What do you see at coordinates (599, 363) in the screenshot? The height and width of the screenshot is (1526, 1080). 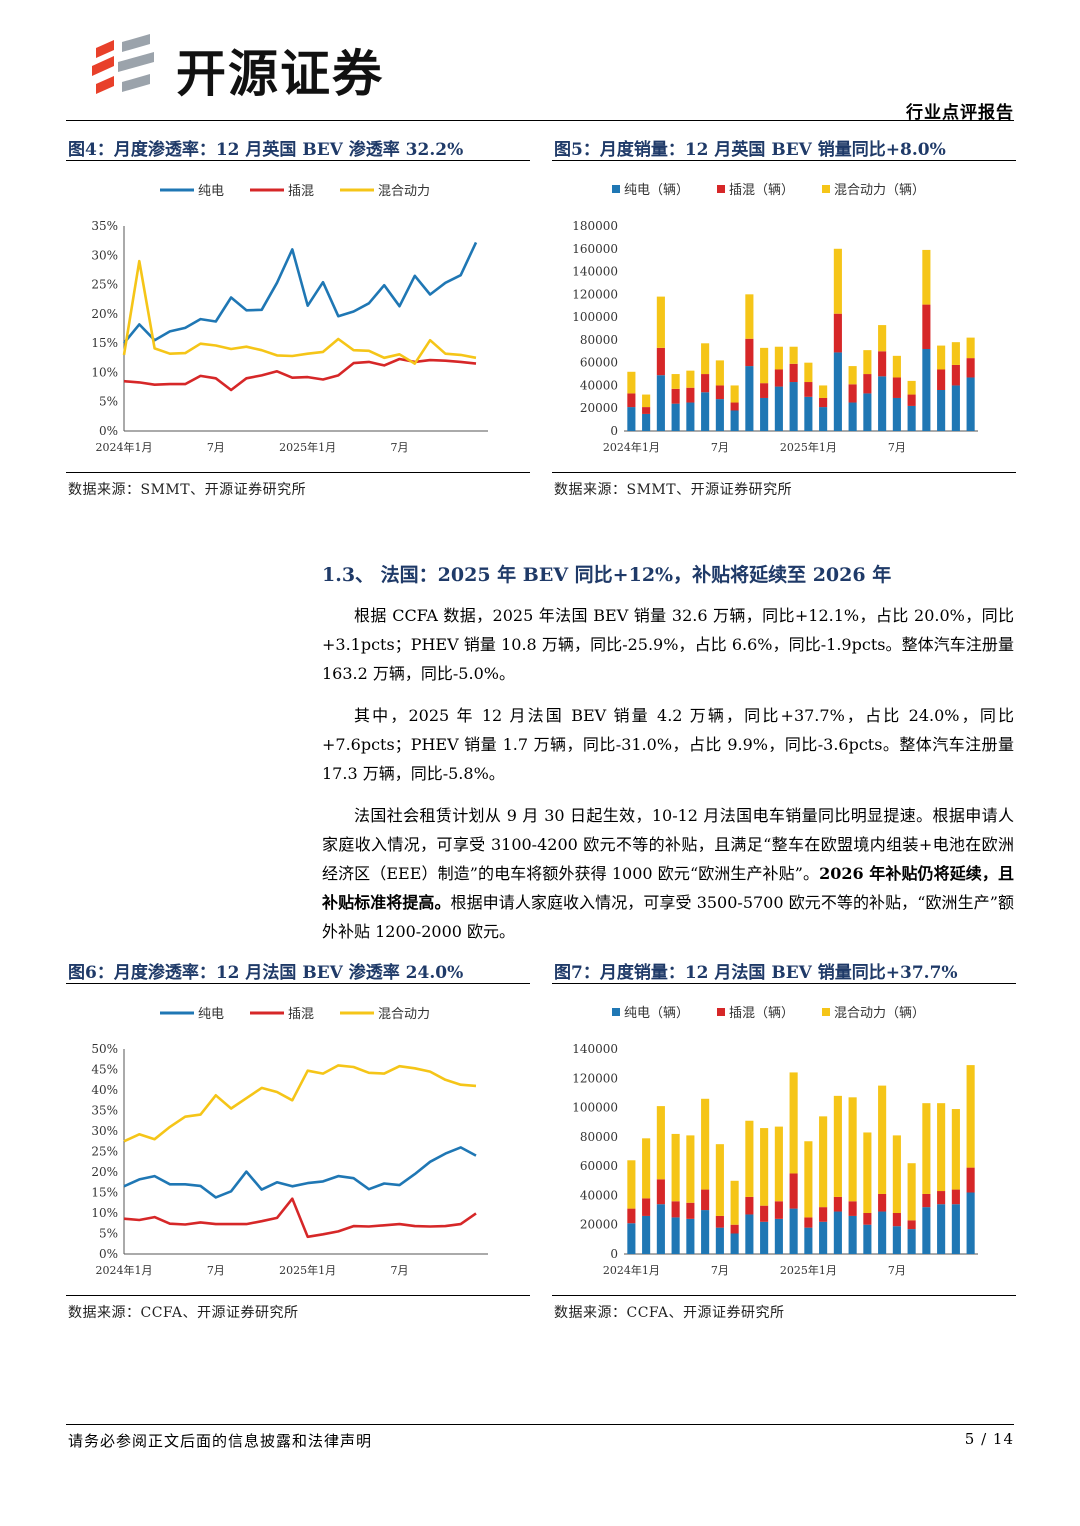 I see `y-tick-label: 60000` at bounding box center [599, 363].